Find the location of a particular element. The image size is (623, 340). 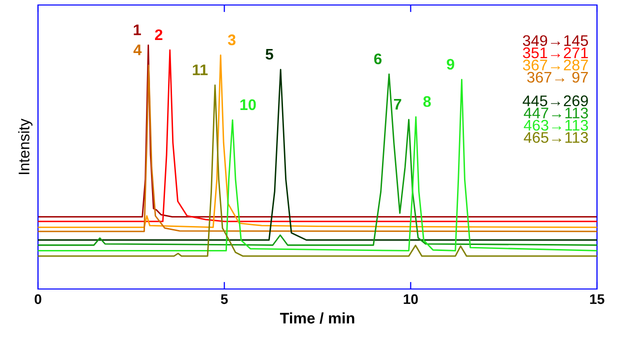

annotation: 11 is located at coordinates (200, 70).